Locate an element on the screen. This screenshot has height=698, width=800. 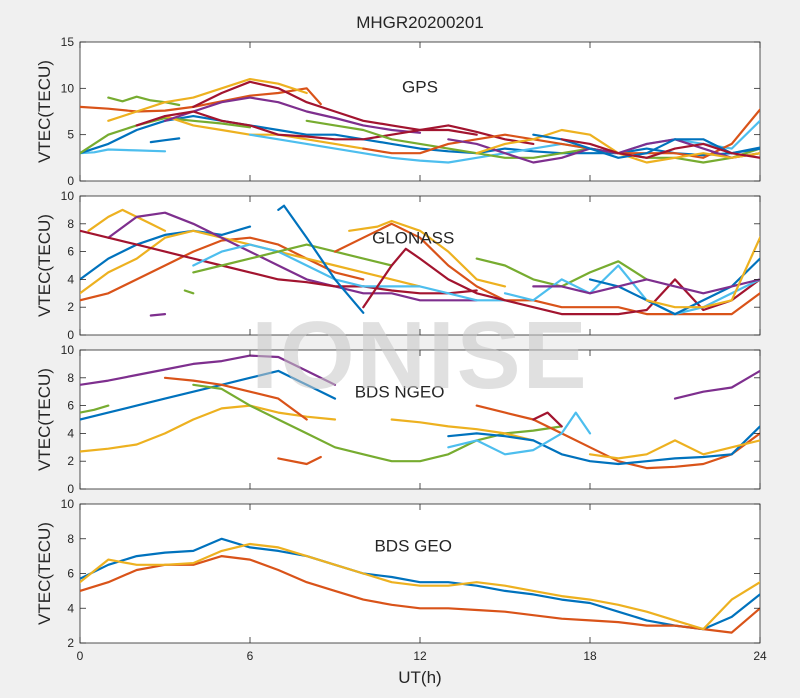
panel-annotation: GPS is located at coordinates (420, 86).